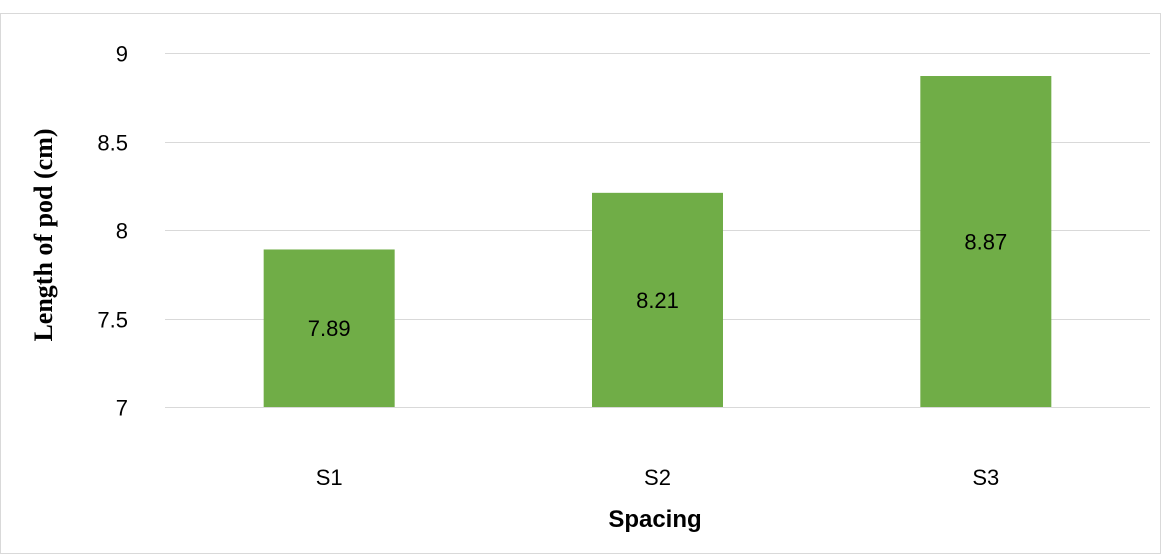 The height and width of the screenshot is (560, 1168). I want to click on bar-s1, so click(329, 328).